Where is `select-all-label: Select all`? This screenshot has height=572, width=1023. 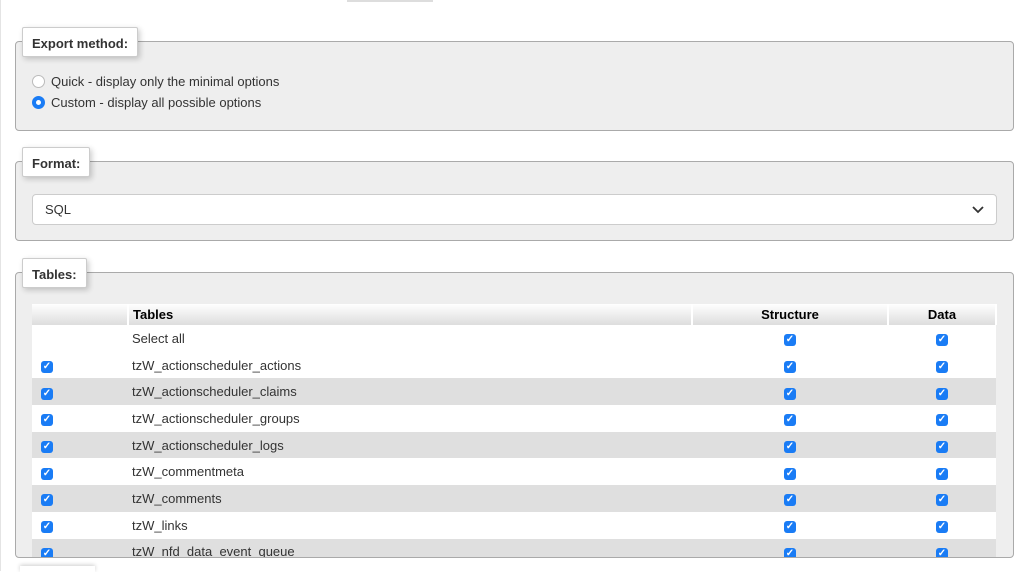
select-all-label: Select all is located at coordinates (410, 338).